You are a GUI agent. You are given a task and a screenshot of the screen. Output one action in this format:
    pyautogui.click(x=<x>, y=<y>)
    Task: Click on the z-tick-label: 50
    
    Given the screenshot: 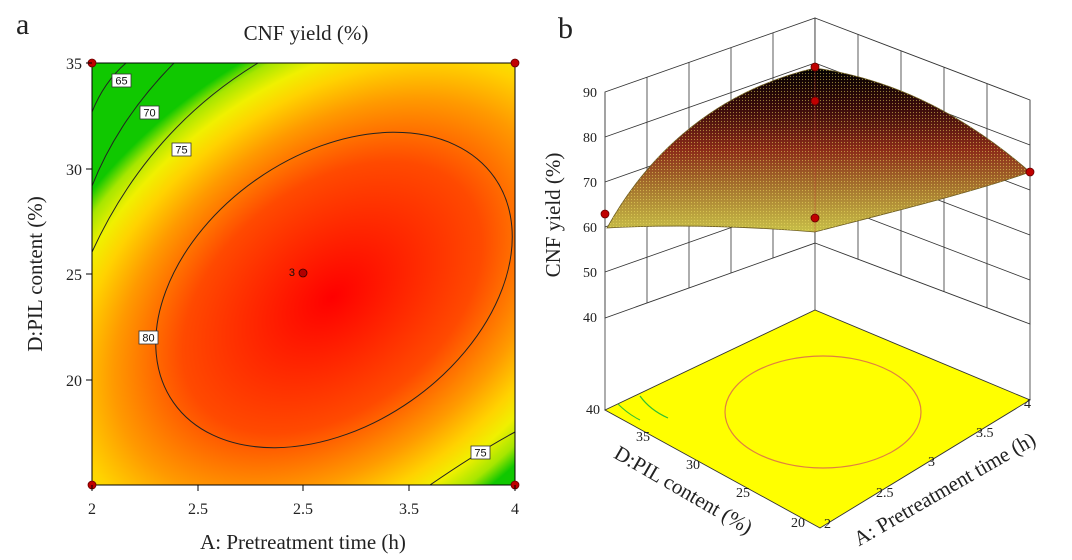 What is the action you would take?
    pyautogui.click(x=590, y=273)
    